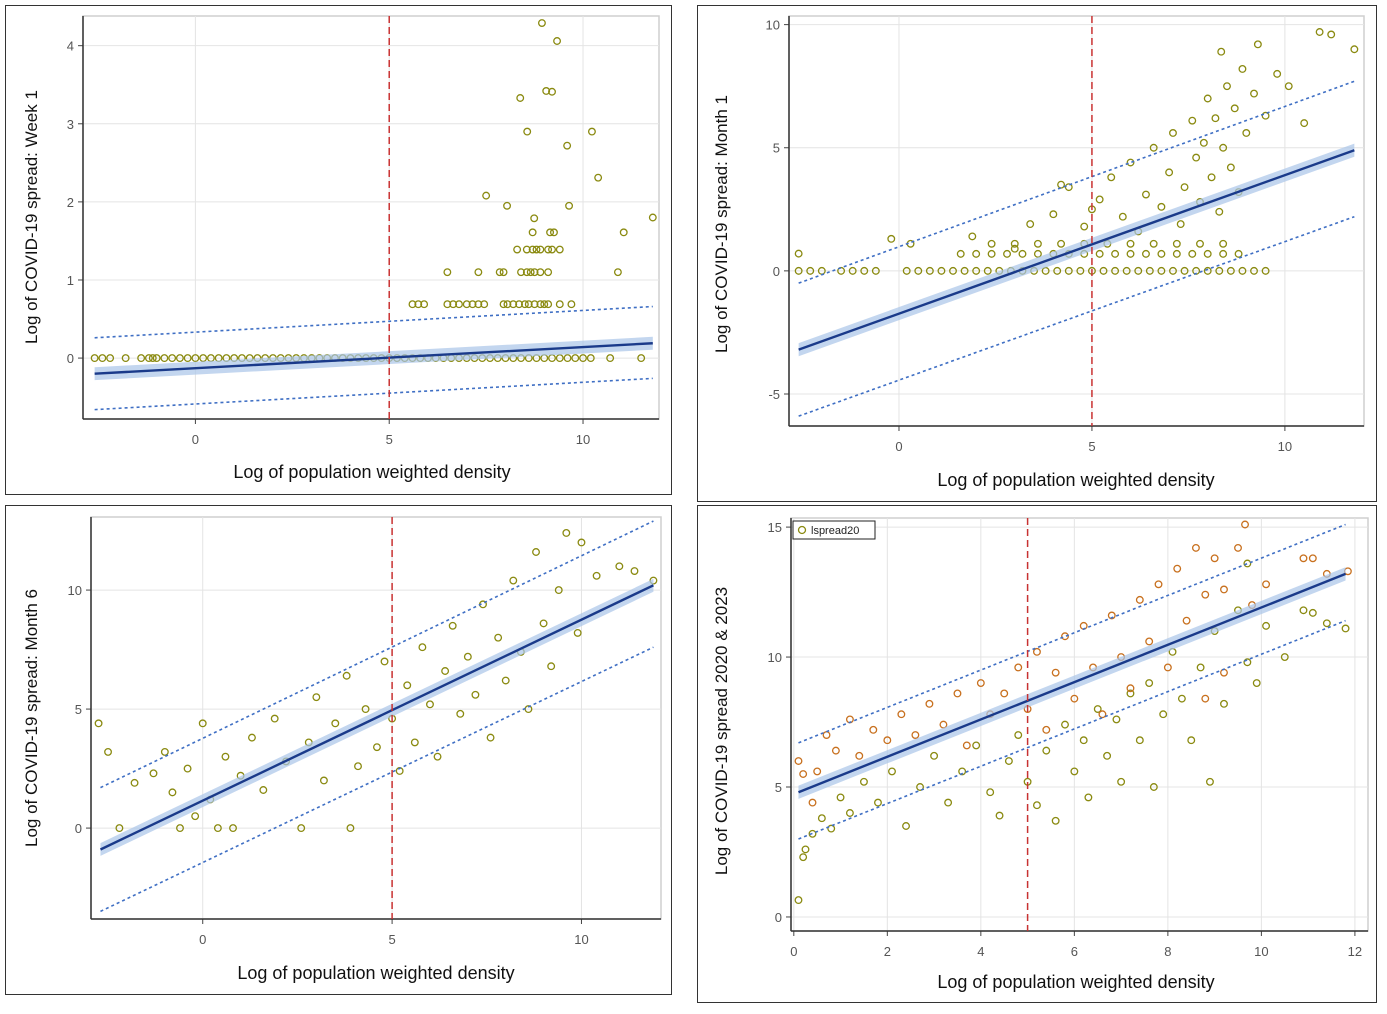  What do you see at coordinates (70, 202) in the screenshot?
I see `y-tick-label: 2` at bounding box center [70, 202].